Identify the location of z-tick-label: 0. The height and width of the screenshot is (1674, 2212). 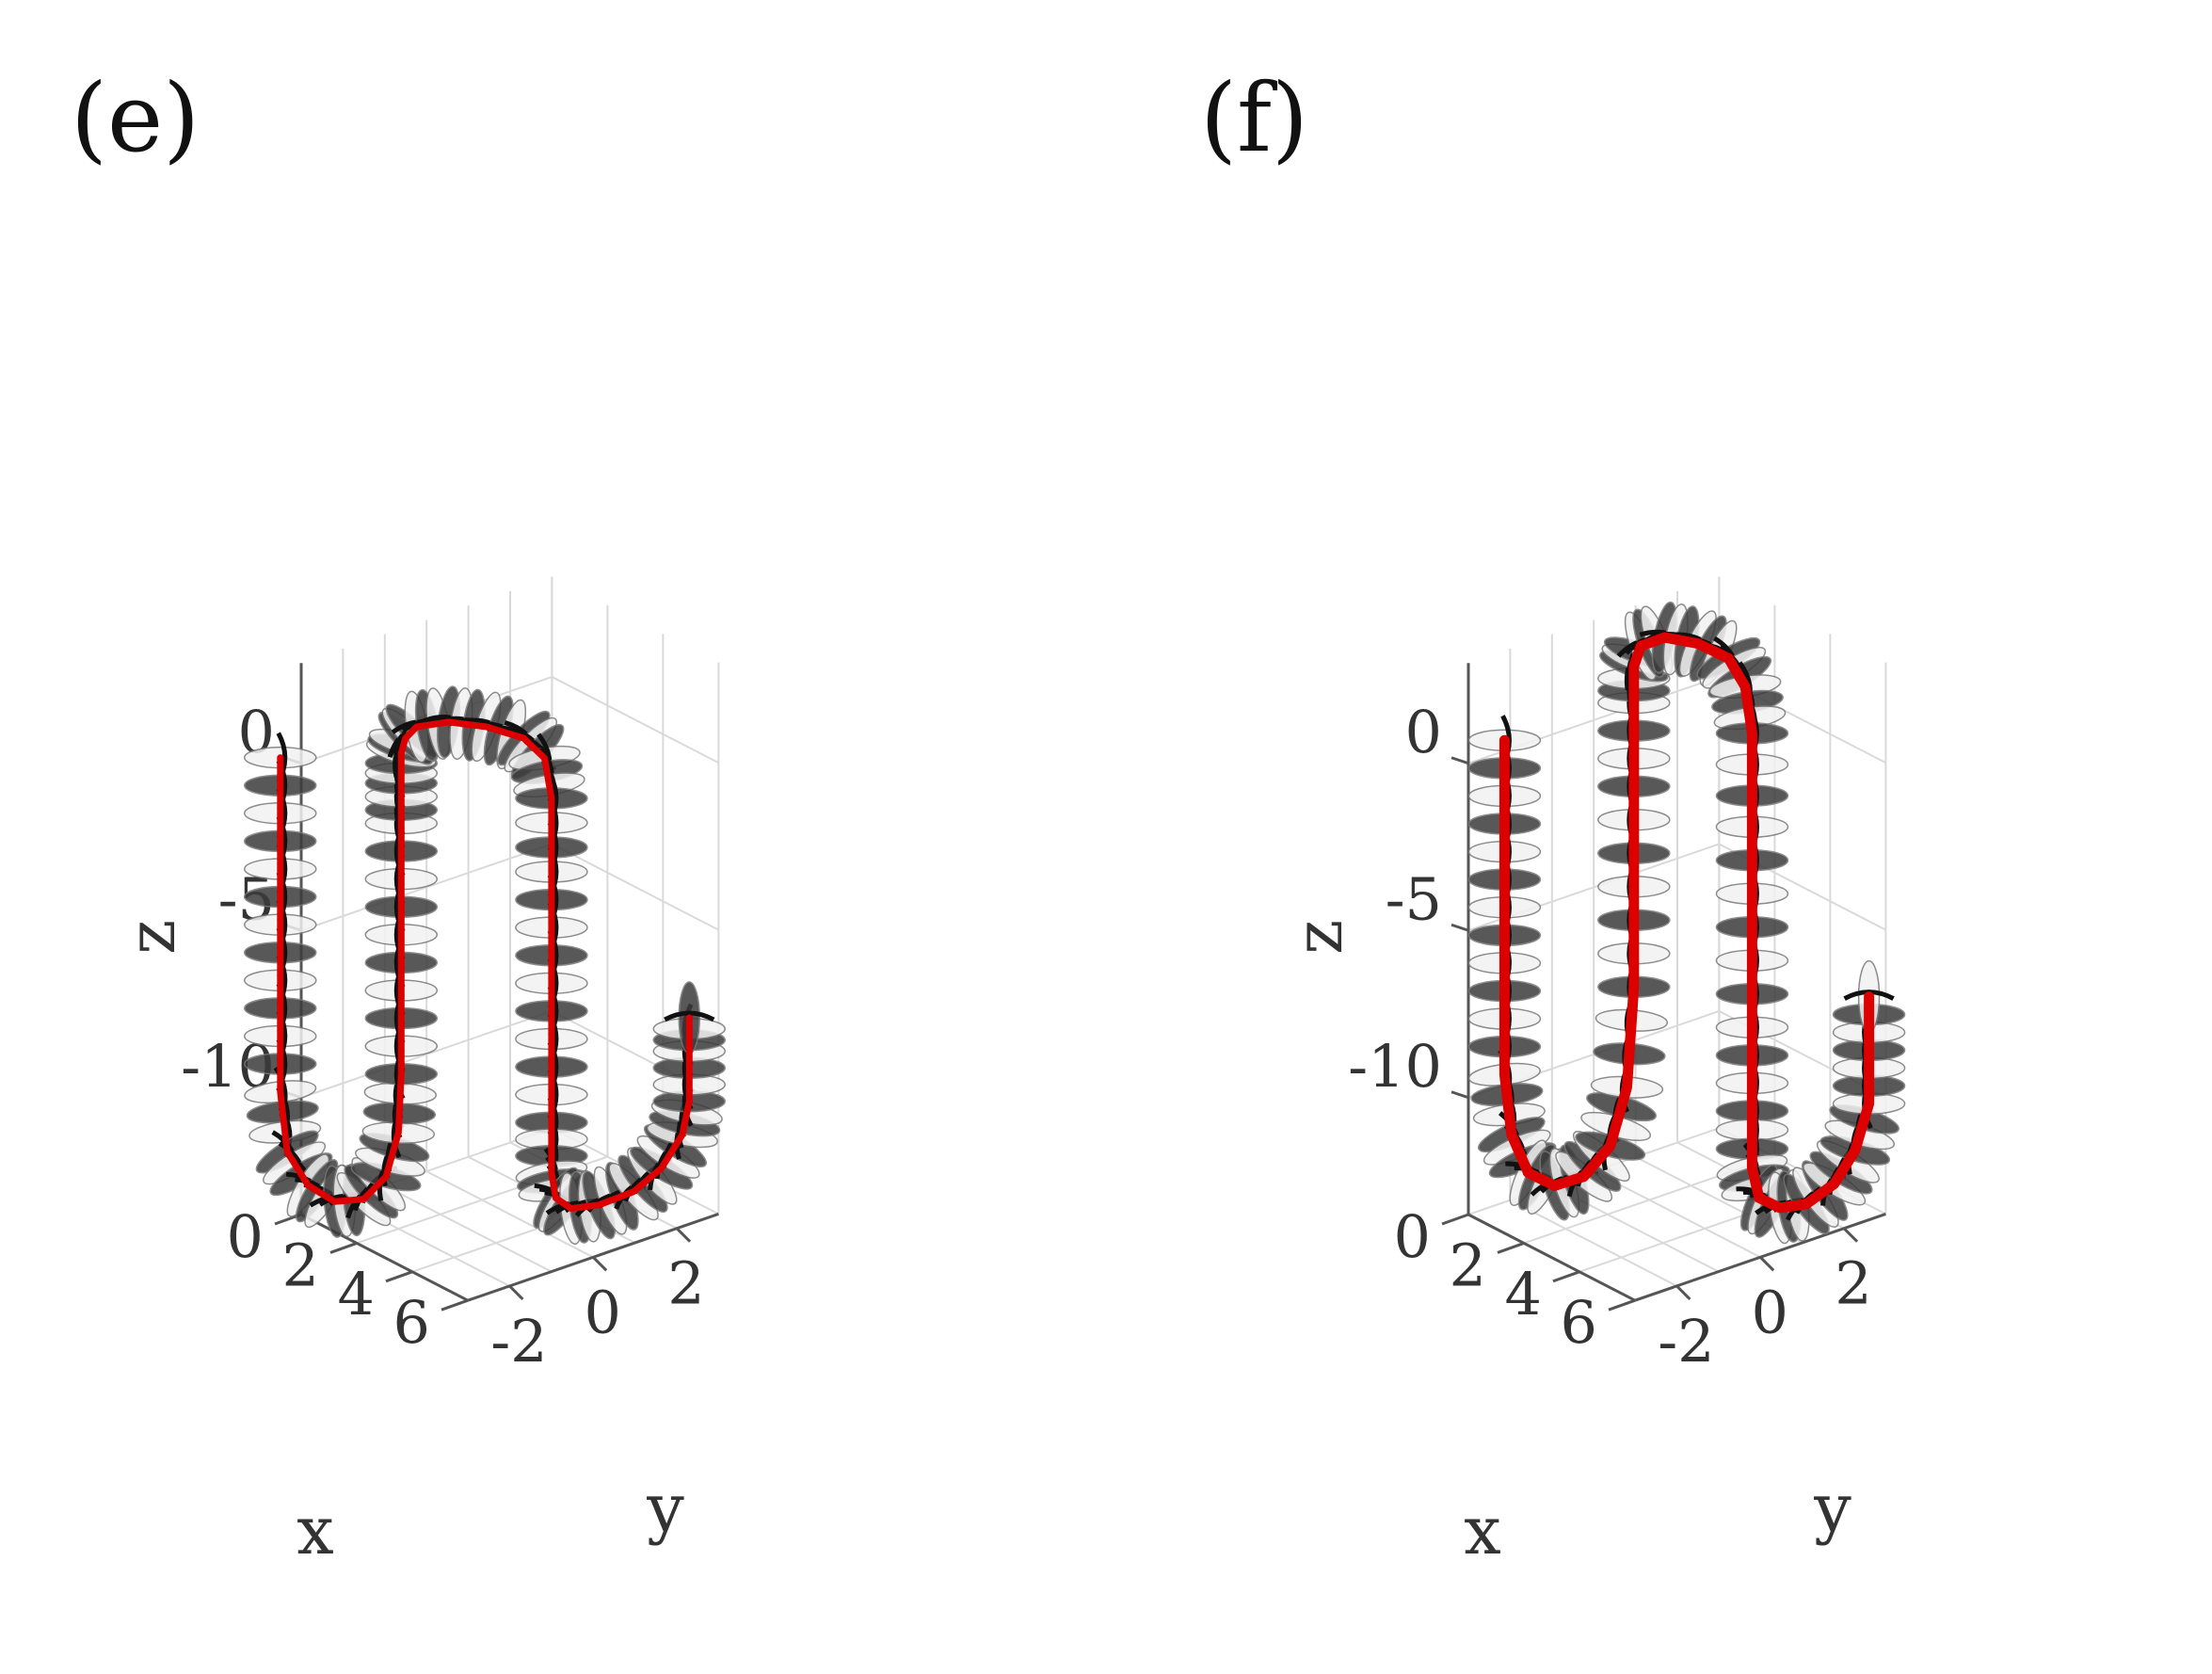
(1423, 732).